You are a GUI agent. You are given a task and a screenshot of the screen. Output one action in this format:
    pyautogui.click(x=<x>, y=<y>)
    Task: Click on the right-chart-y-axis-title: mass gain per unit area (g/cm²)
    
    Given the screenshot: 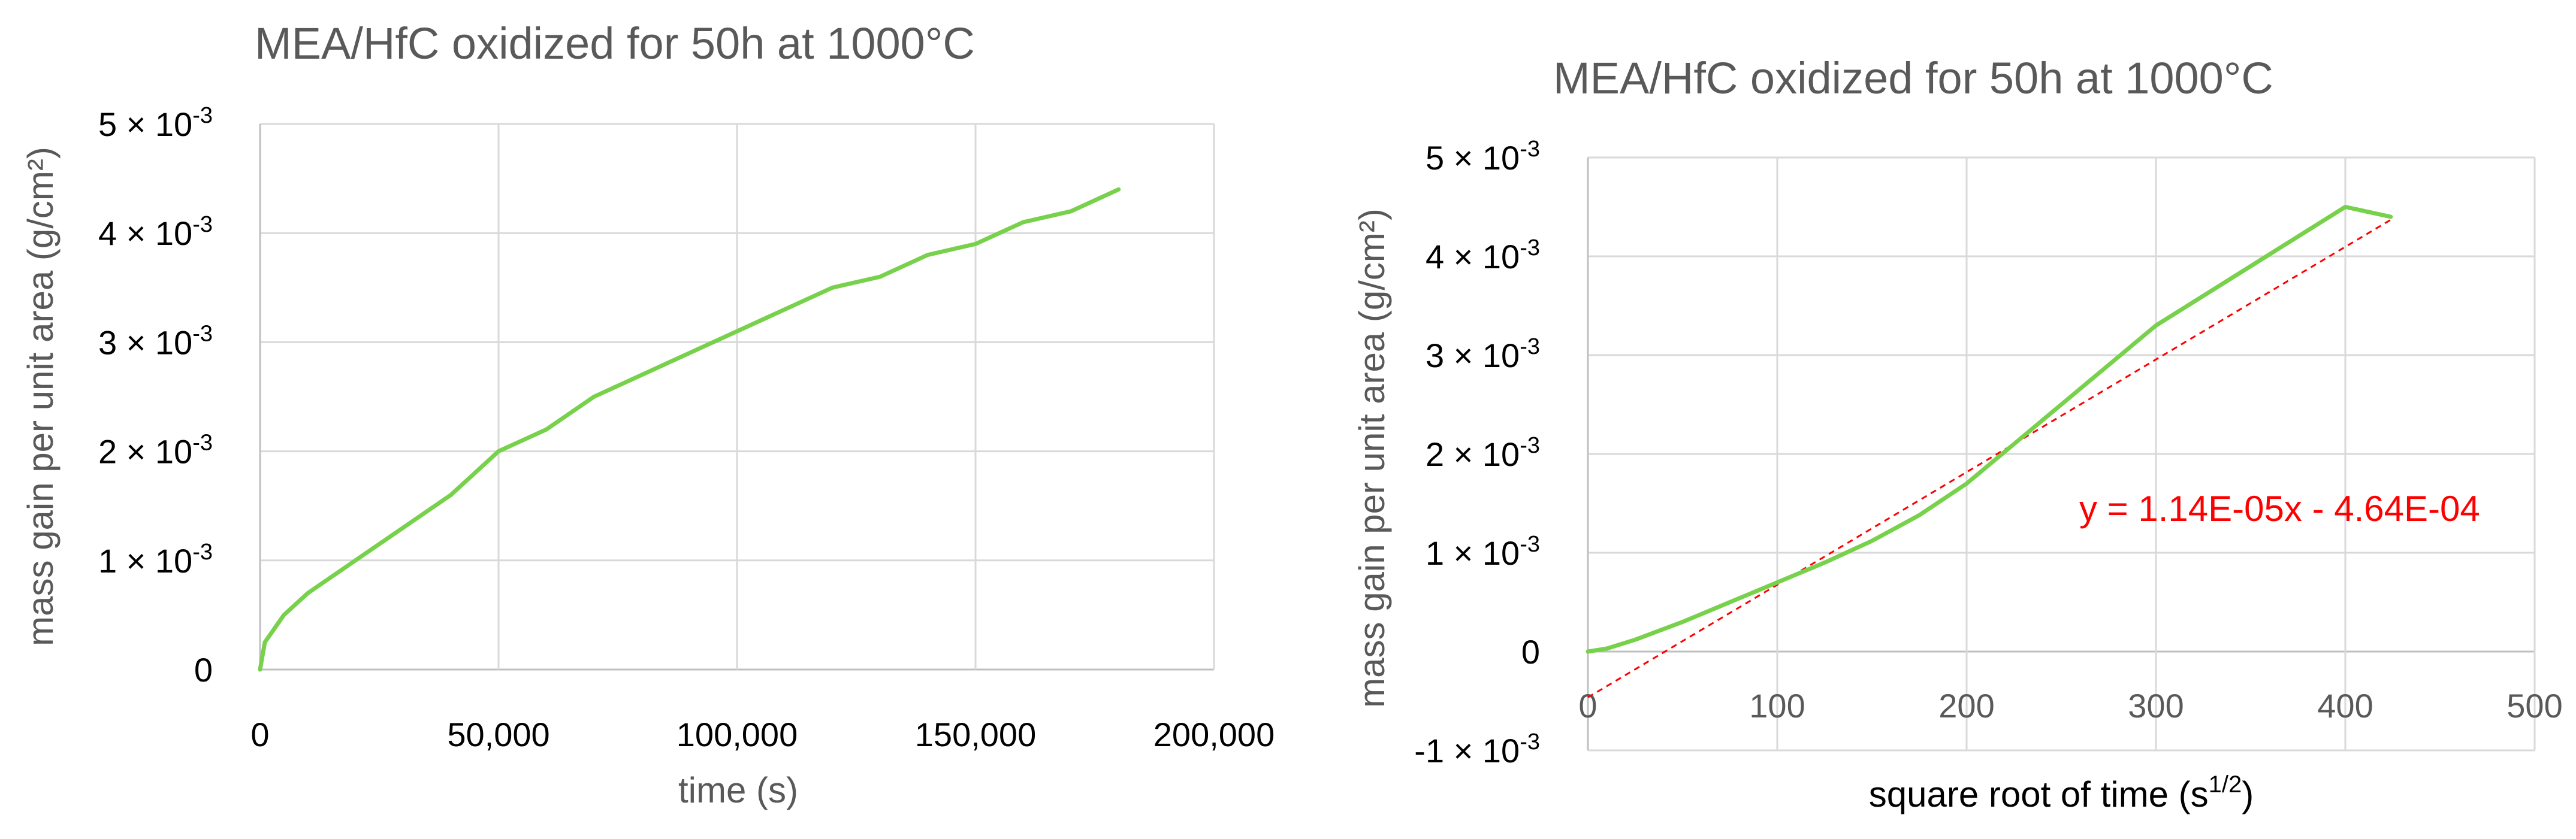 What is the action you would take?
    pyautogui.click(x=1372, y=458)
    